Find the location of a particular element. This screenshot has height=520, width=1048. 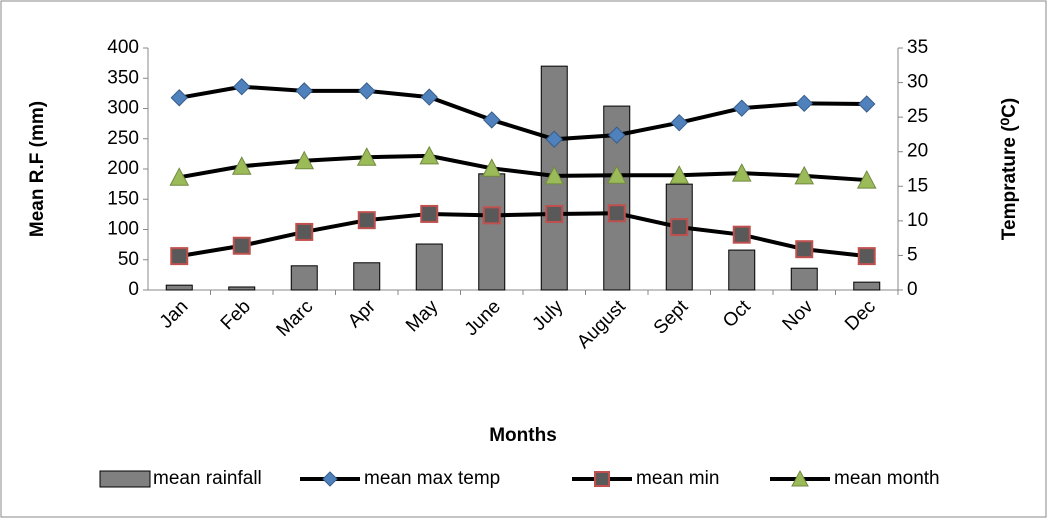

y2-tick-label: 30 is located at coordinates (917, 82).